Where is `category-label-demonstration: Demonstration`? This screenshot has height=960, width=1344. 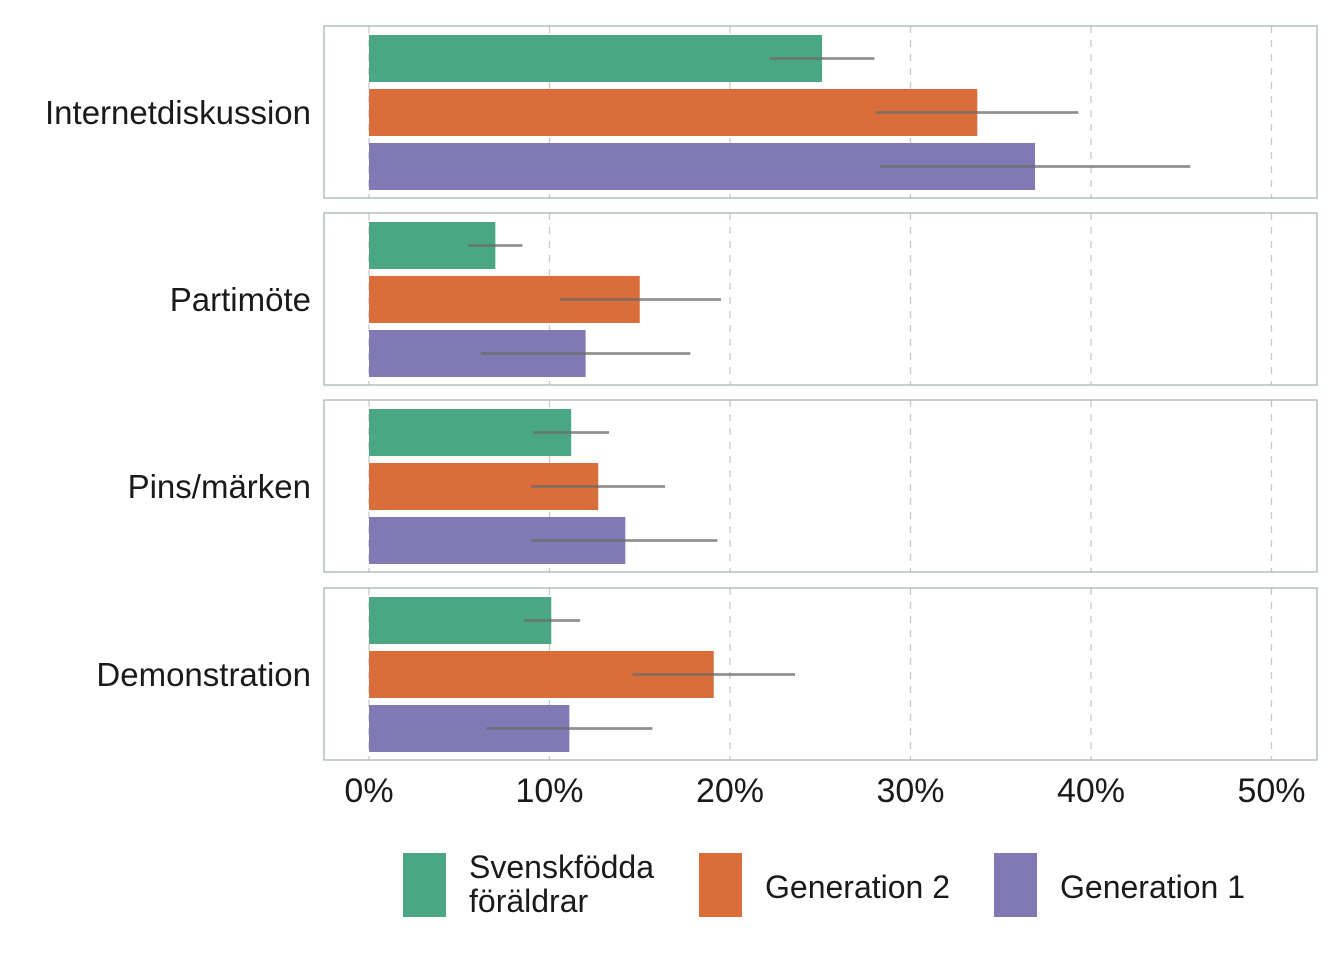
category-label-demonstration: Demonstration is located at coordinates (203, 674).